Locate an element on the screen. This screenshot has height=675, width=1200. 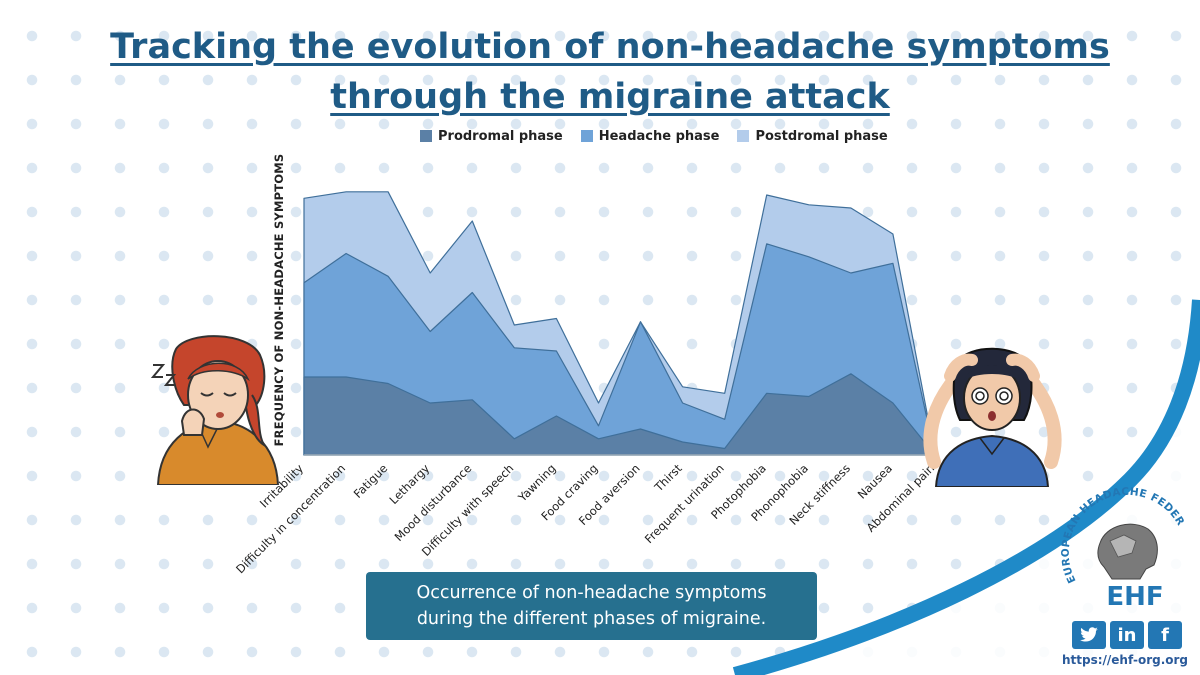
legend-item-postdromal: Postdromal phase is located at coordinates (812, 136).